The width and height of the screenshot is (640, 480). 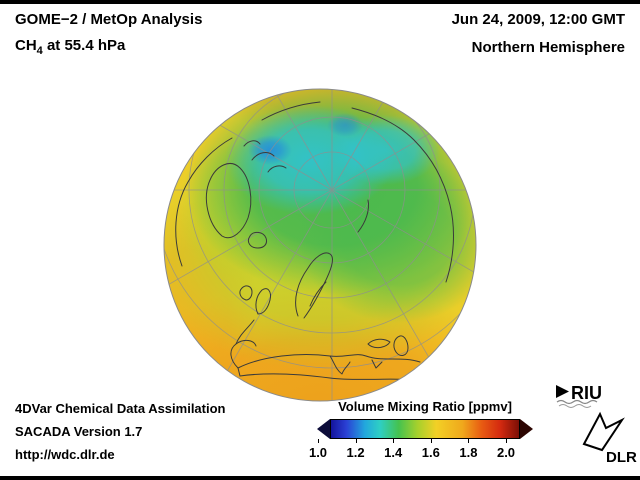 What do you see at coordinates (320, 2) in the screenshot?
I see `top-border` at bounding box center [320, 2].